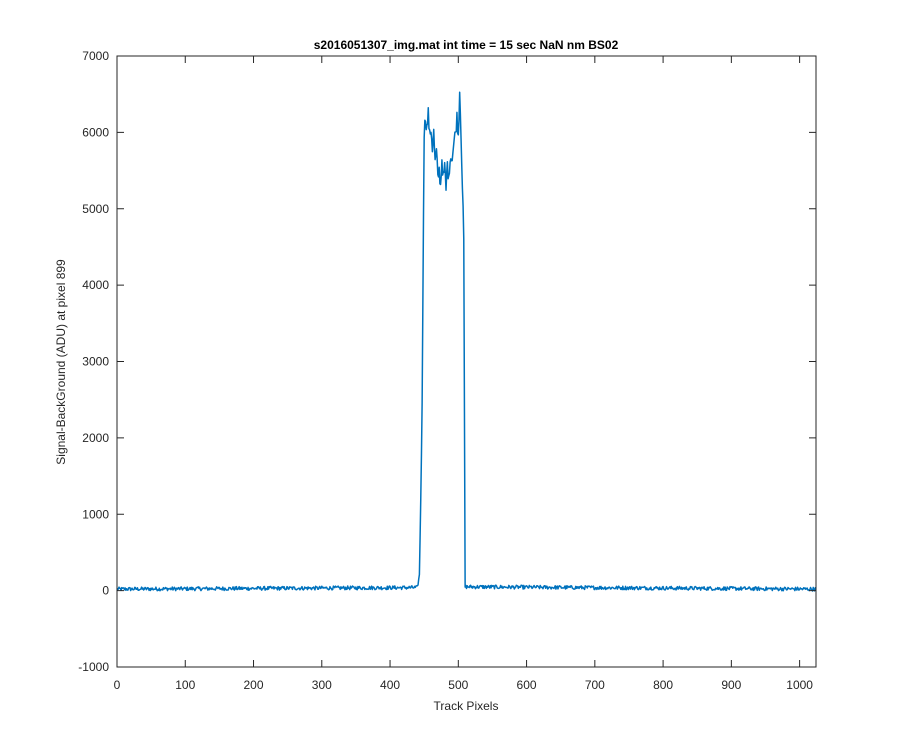  Describe the element at coordinates (799, 685) in the screenshot. I see `x-tick-label: 1000` at that location.